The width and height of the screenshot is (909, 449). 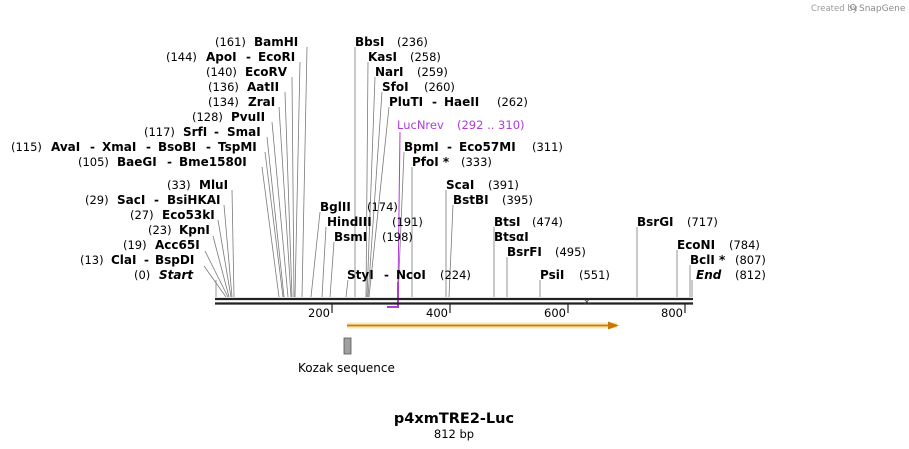 I want to click on svg-text: PsiI, so click(x=552, y=275).